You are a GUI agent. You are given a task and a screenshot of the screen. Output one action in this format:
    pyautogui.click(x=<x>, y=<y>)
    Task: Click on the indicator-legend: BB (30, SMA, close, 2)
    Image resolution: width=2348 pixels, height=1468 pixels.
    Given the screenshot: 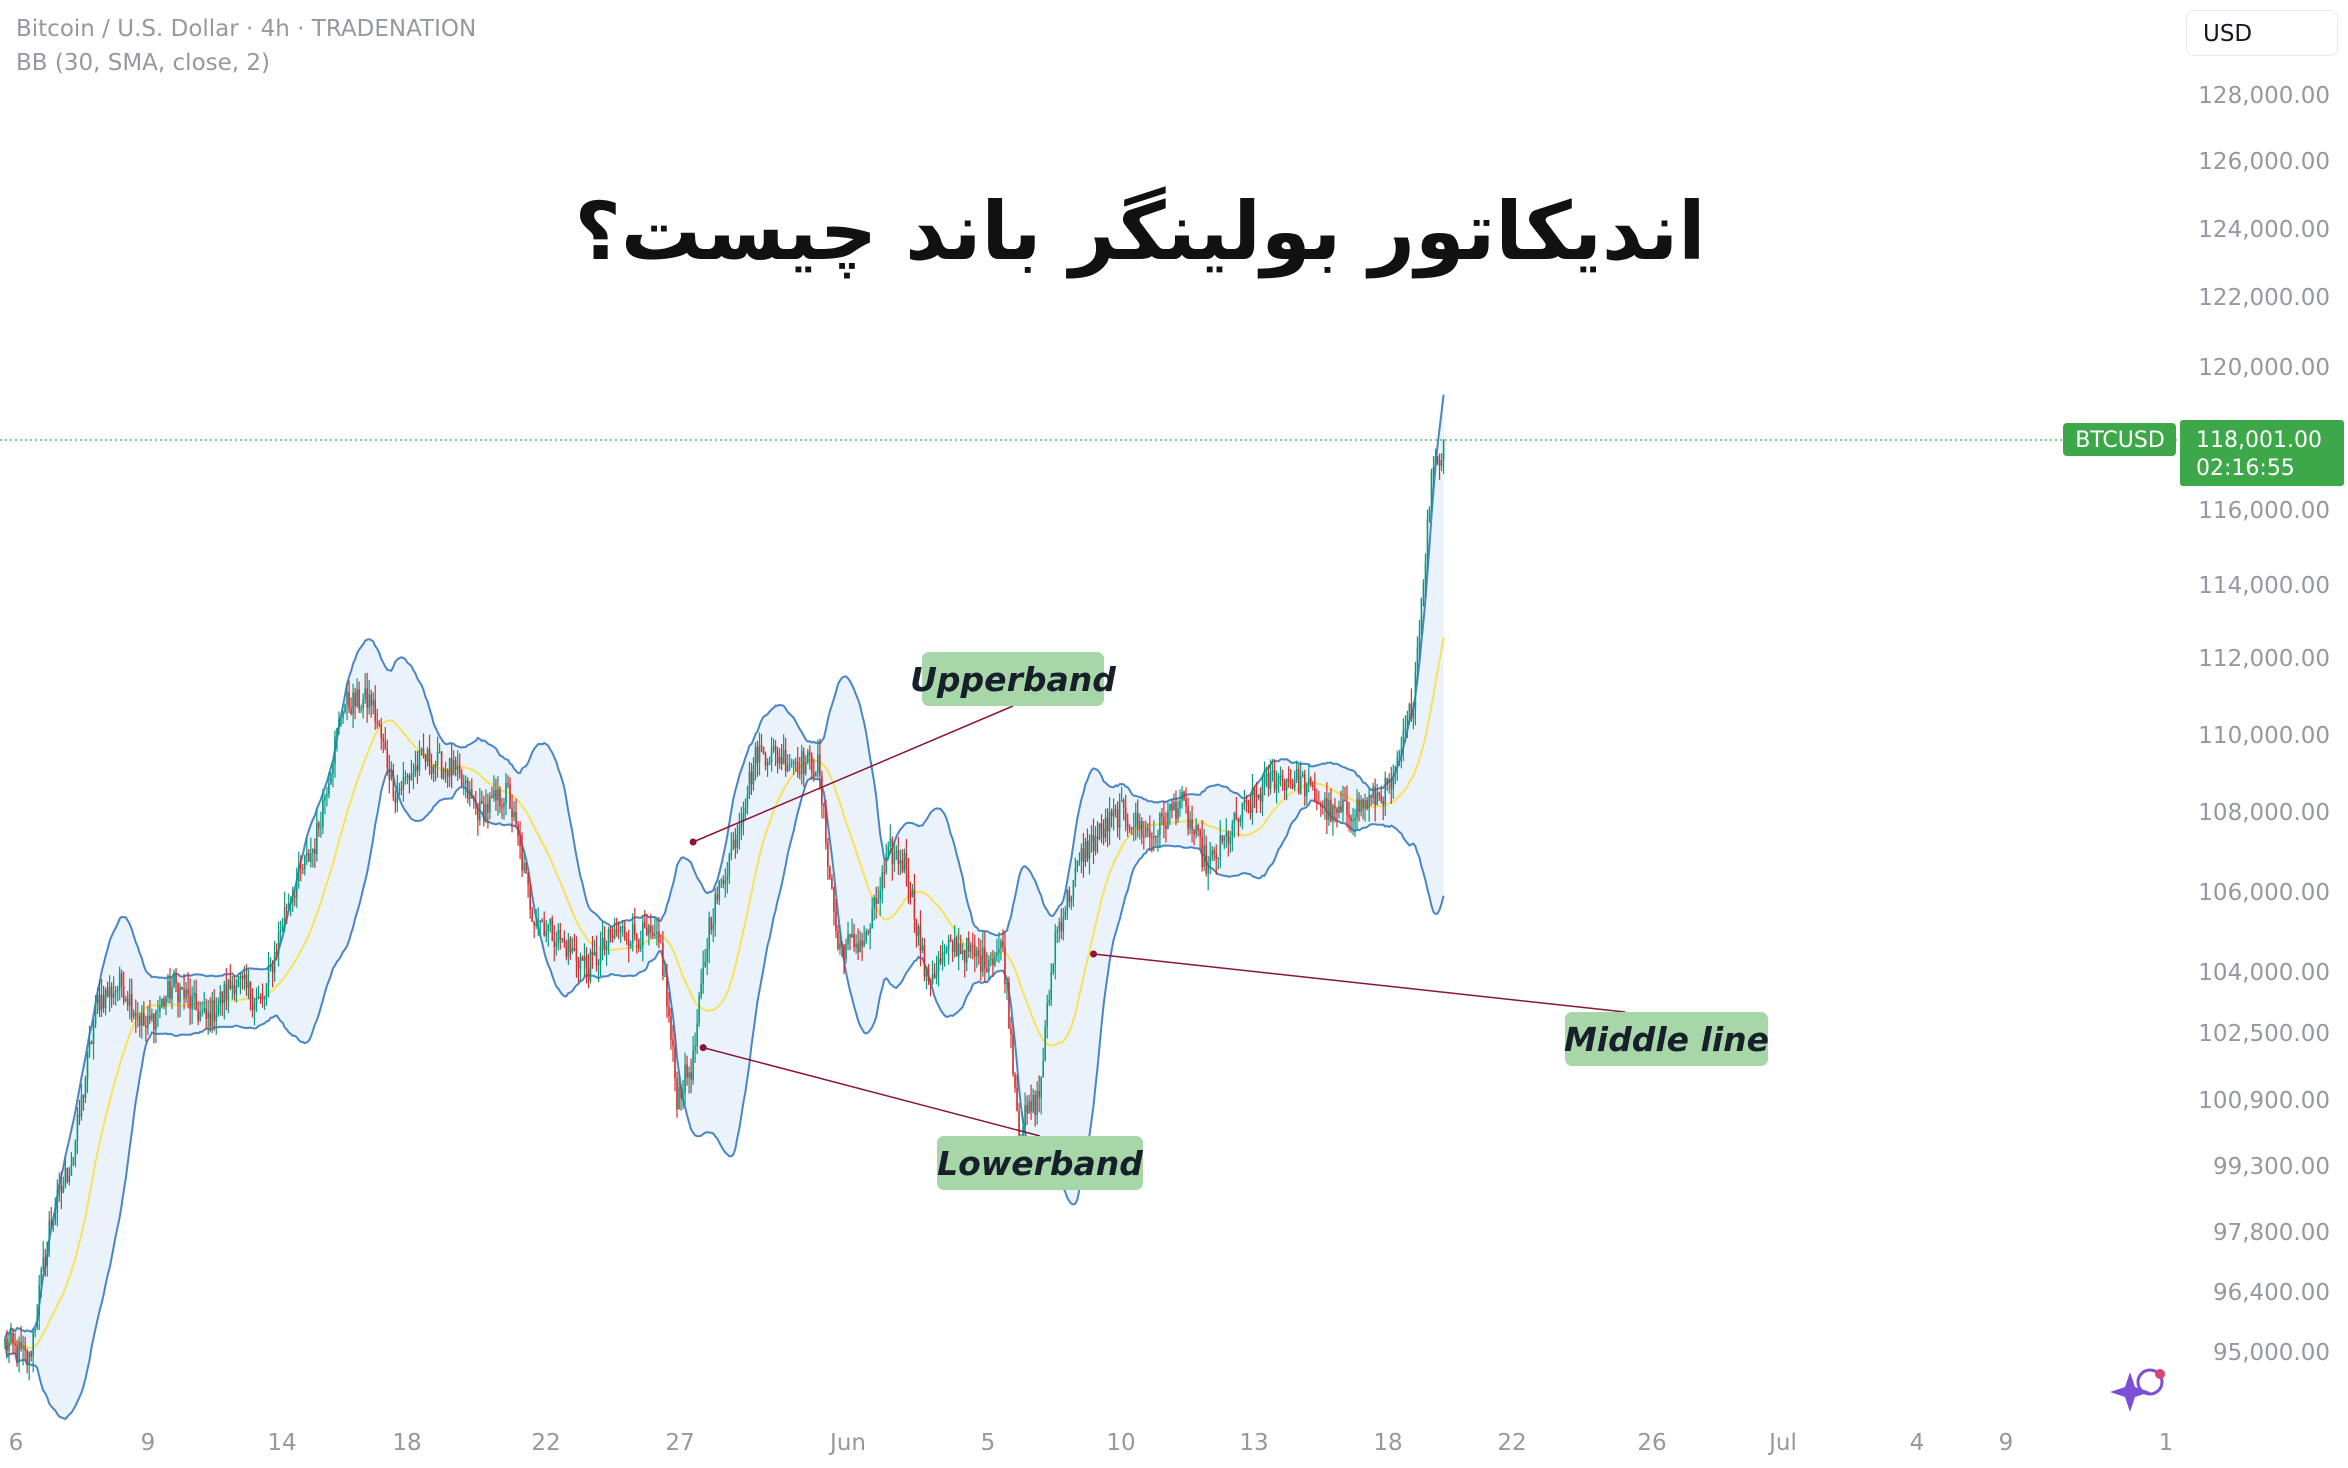 What is the action you would take?
    pyautogui.click(x=143, y=63)
    